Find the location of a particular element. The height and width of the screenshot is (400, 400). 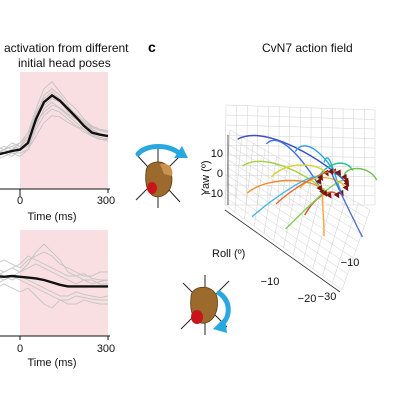

roll-tick-label: −10 is located at coordinates (270, 282).